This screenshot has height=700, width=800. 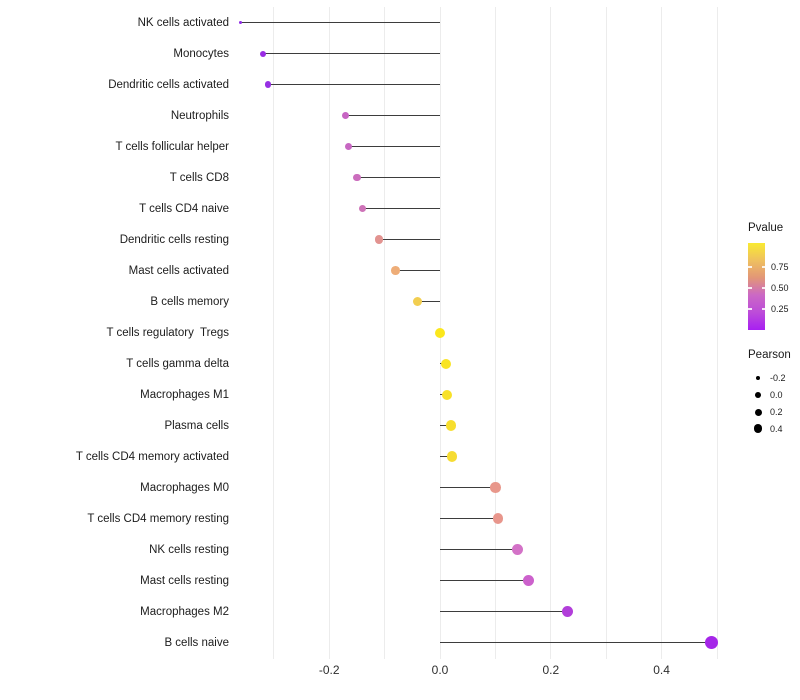 I want to click on y-axis-label: T cells gamma delta, so click(x=177, y=363).